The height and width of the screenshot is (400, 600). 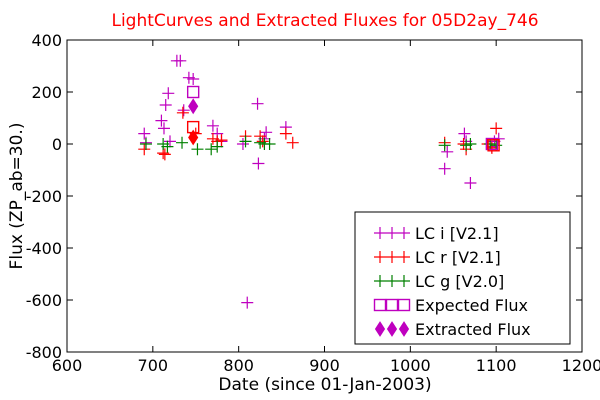 What do you see at coordinates (46, 40) in the screenshot?
I see `y-tick-label: 400` at bounding box center [46, 40].